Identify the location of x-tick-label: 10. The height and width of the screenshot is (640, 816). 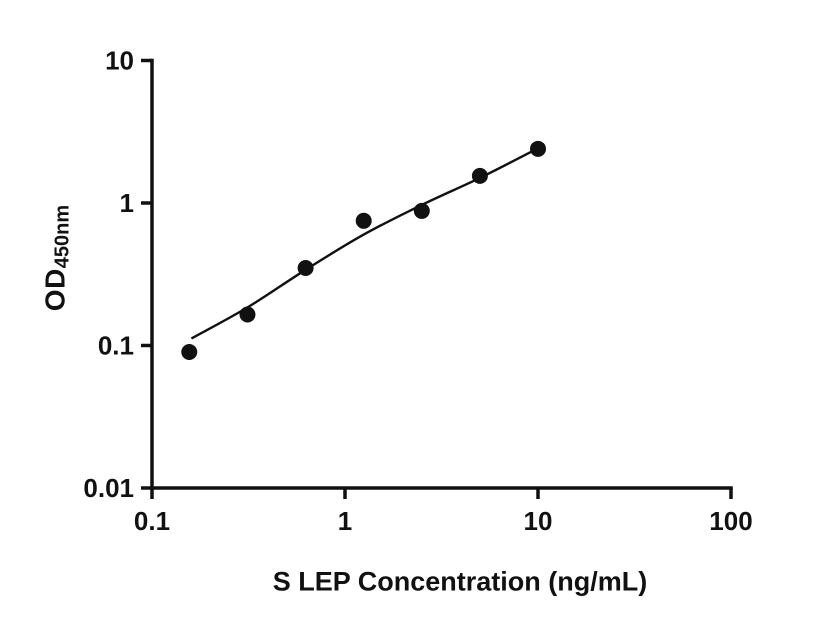
(538, 521).